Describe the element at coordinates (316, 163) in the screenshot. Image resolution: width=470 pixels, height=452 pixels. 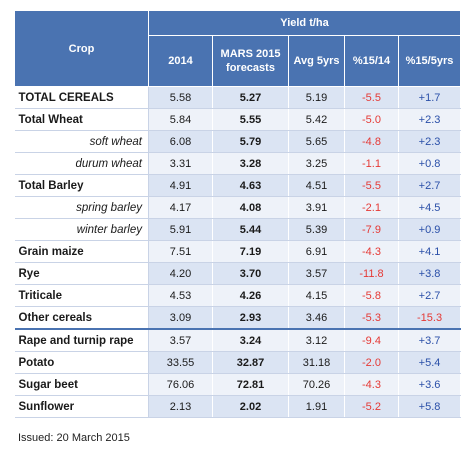
I see `avg-5yrs-cell: 3.25` at that location.